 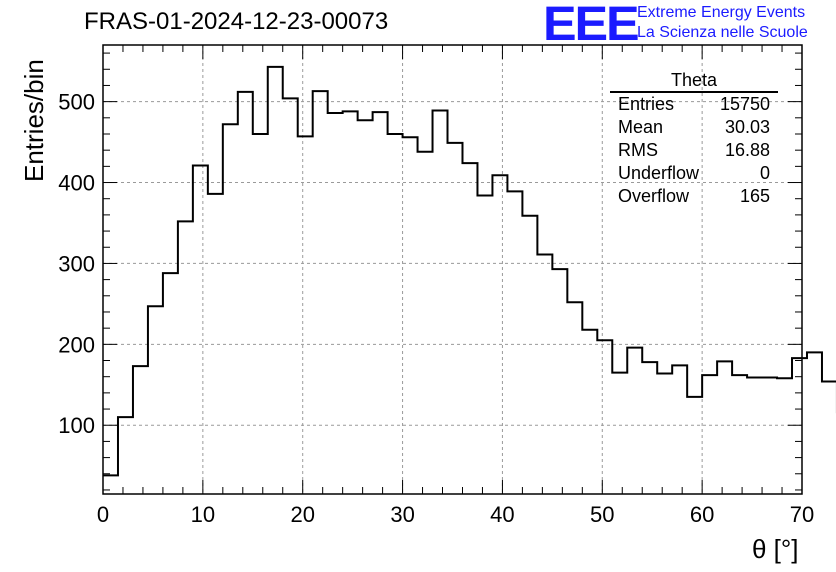 I want to click on x-tick-label: 0, so click(x=103, y=514).